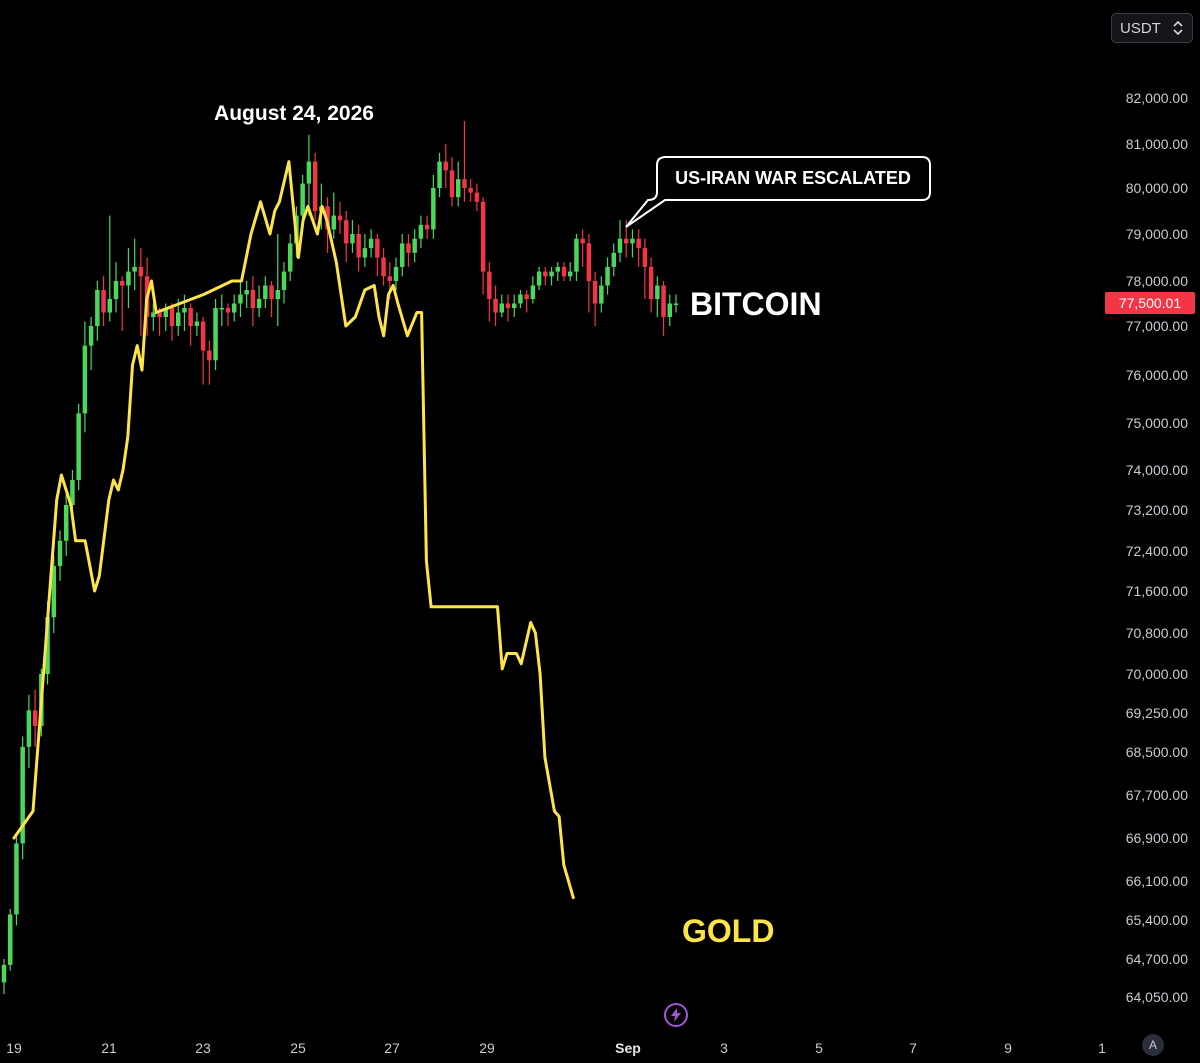  I want to click on x-tick-label: 3, so click(724, 1048).